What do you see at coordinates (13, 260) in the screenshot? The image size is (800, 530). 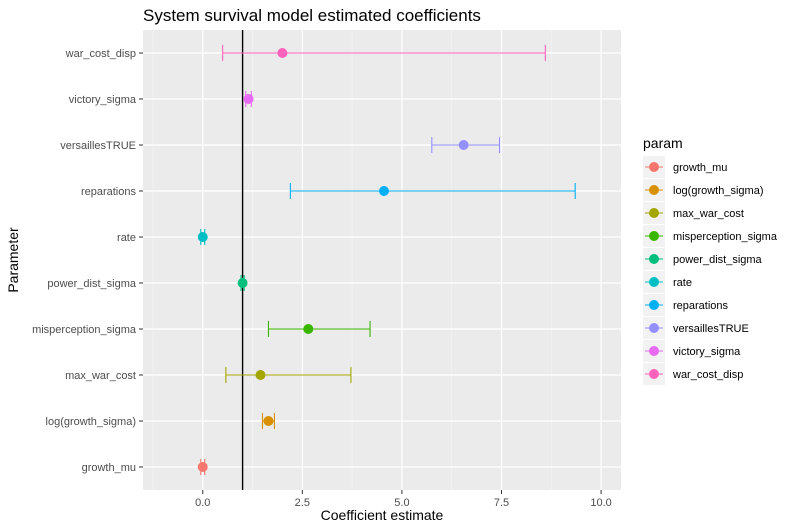 I see `y-axis-title: Parameter` at bounding box center [13, 260].